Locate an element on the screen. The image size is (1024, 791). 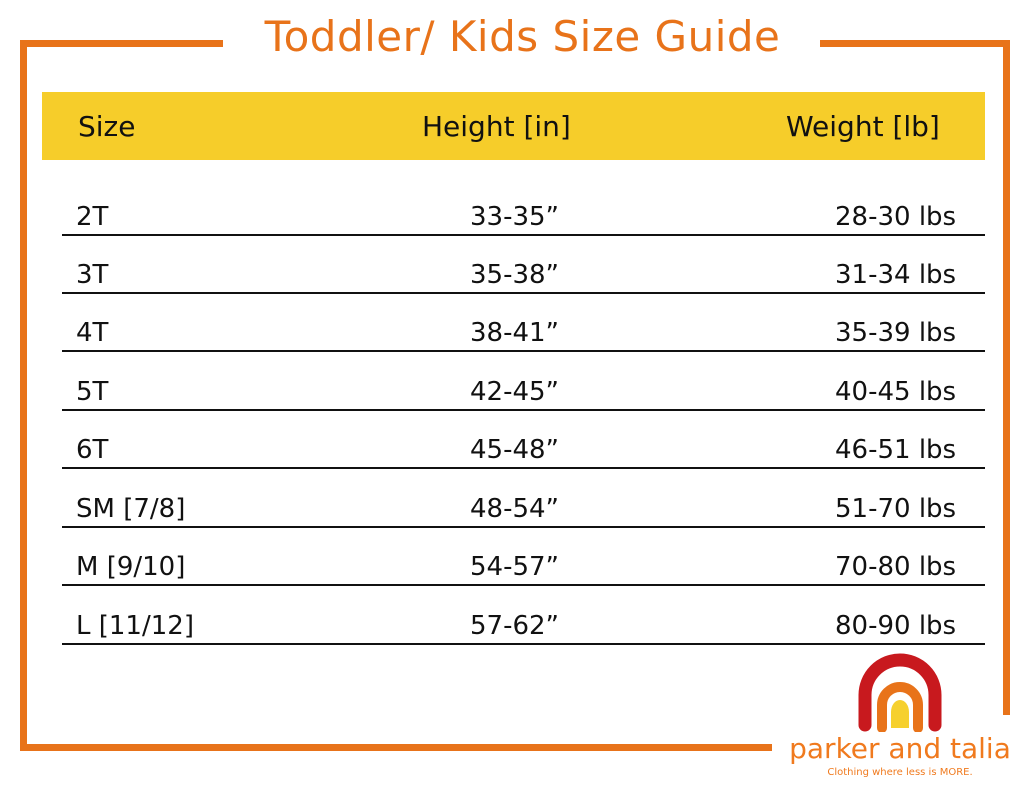
cell-size: 6T is located at coordinates (92, 450).